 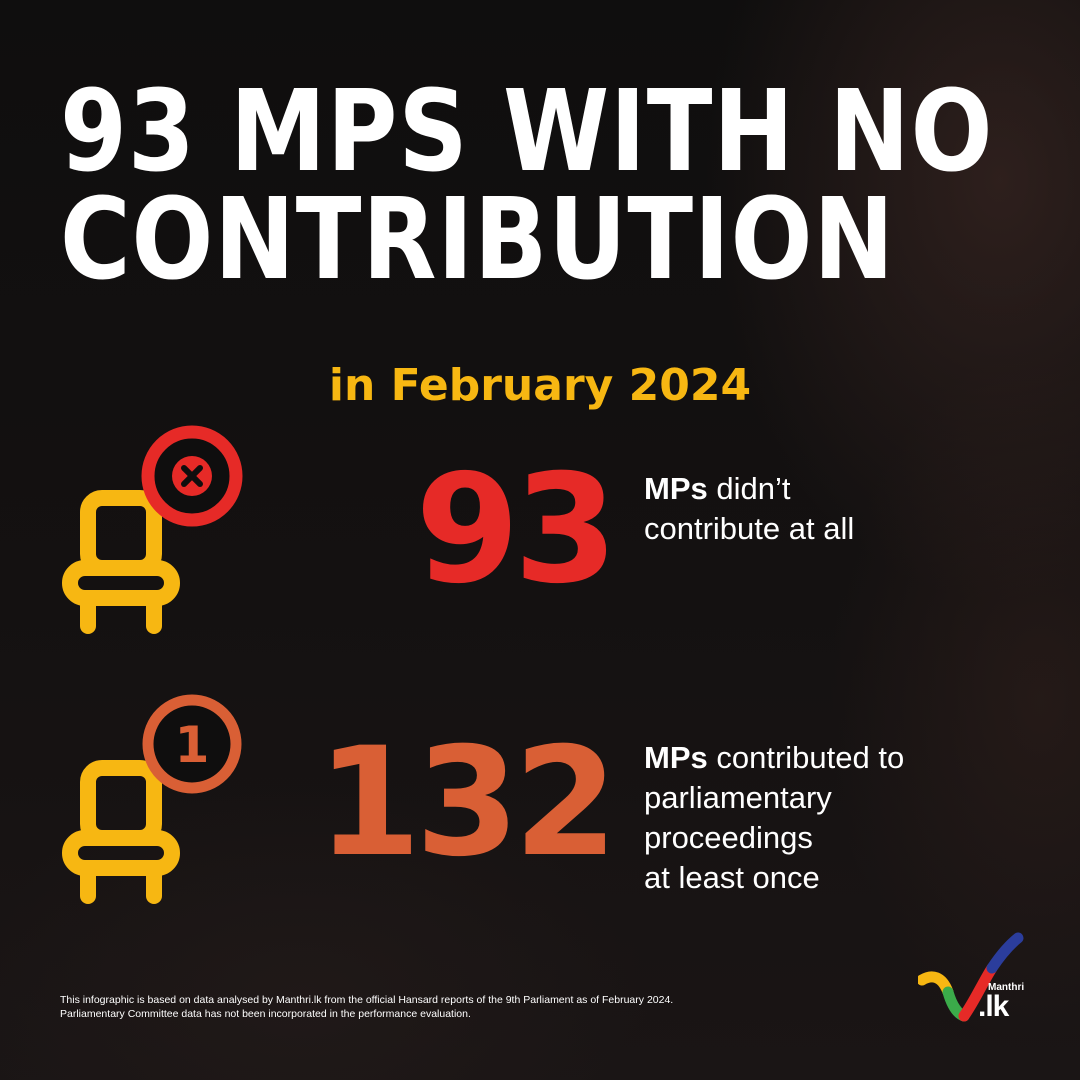 What do you see at coordinates (732, 877) in the screenshot?
I see `stat-text-line-4: at least once` at bounding box center [732, 877].